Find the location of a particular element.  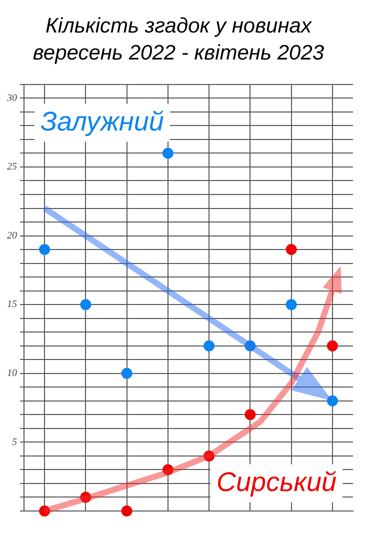

y-tick-label: 5 is located at coordinates (14, 442).